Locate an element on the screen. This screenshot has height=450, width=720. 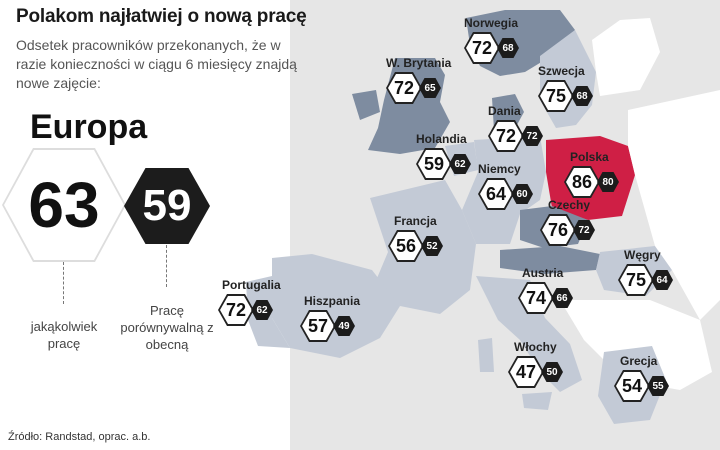
country-greece: Grecja 54 55 is located at coordinates (641, 378).